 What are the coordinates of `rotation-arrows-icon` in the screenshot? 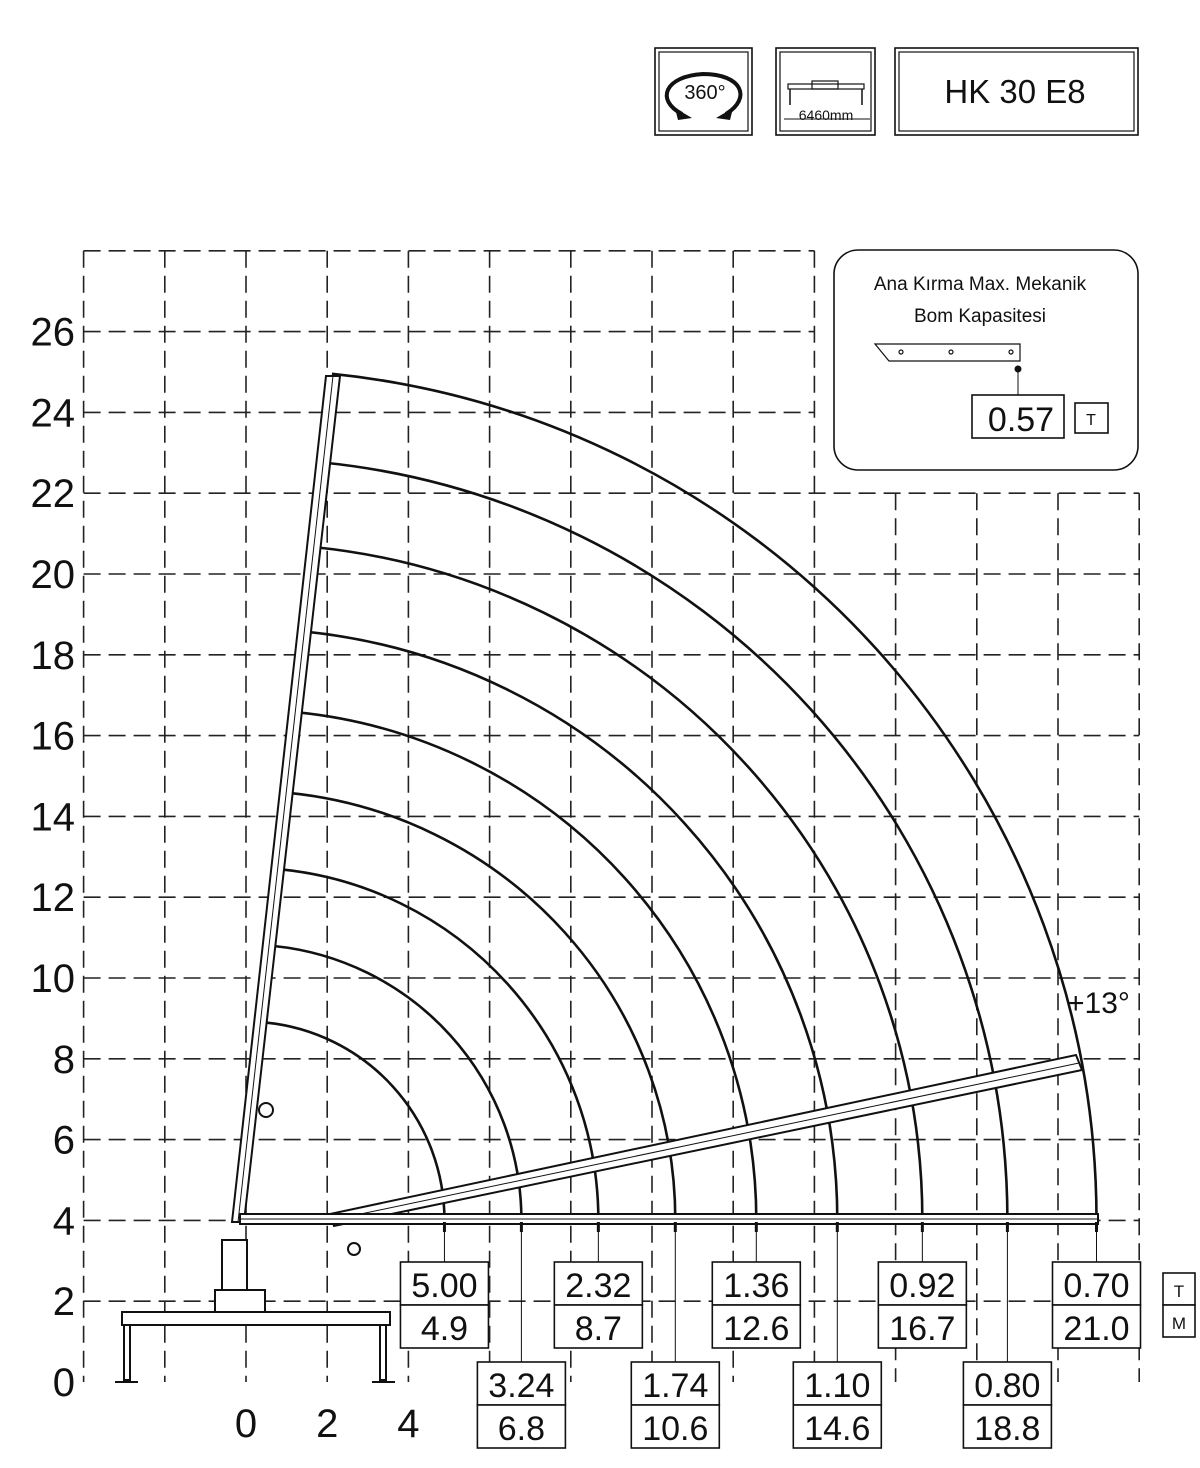 It's located at (703, 95).